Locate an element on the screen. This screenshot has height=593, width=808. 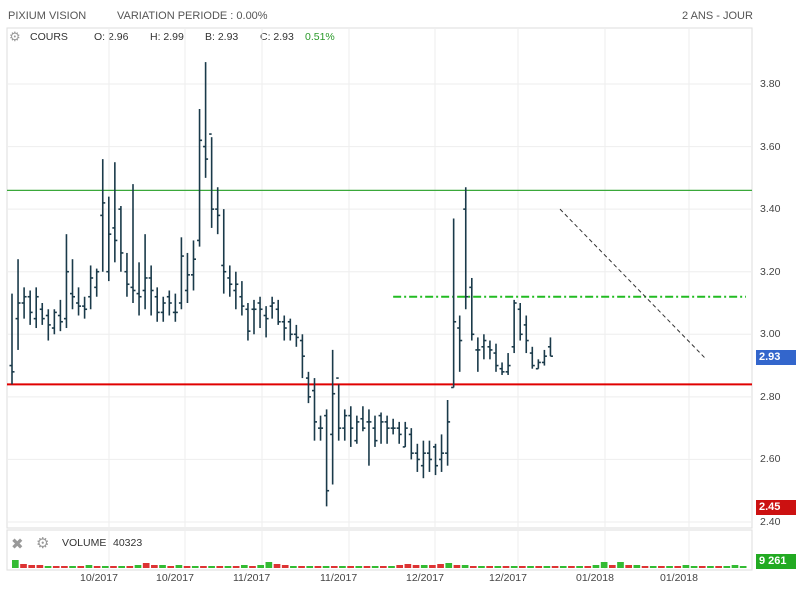
y-tick-label: 3.20 is located at coordinates (770, 271).